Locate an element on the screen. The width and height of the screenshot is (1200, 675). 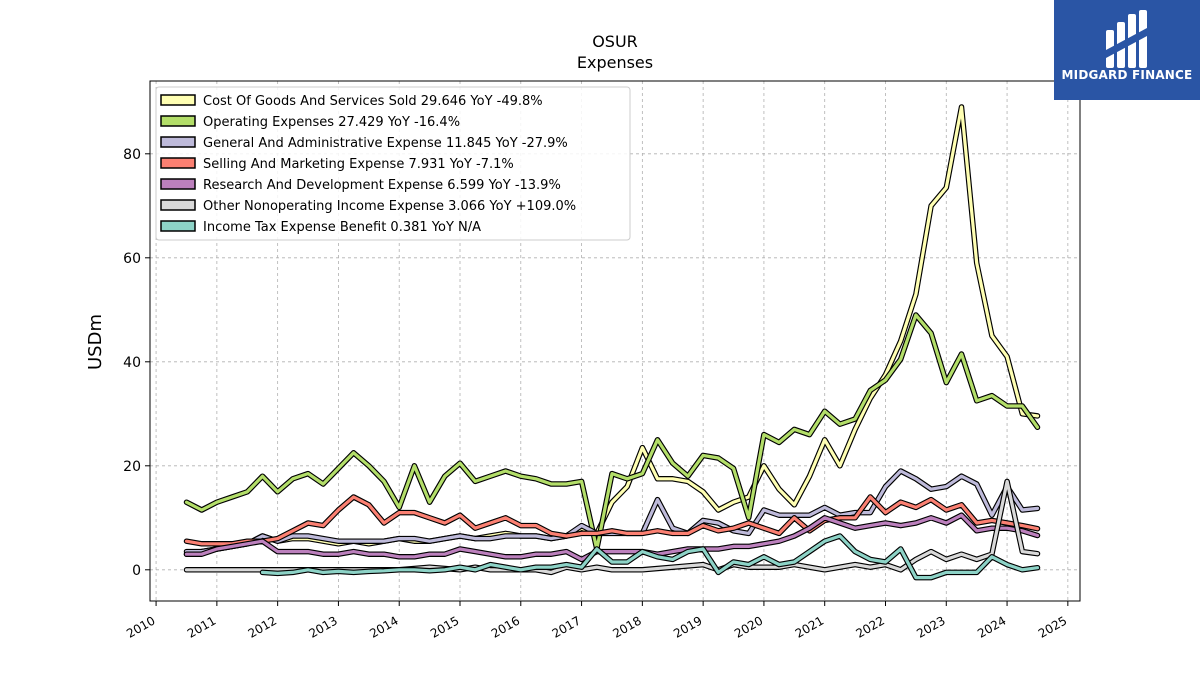
brand-logo: MIDGARD FINANCE is located at coordinates (1127, 50).